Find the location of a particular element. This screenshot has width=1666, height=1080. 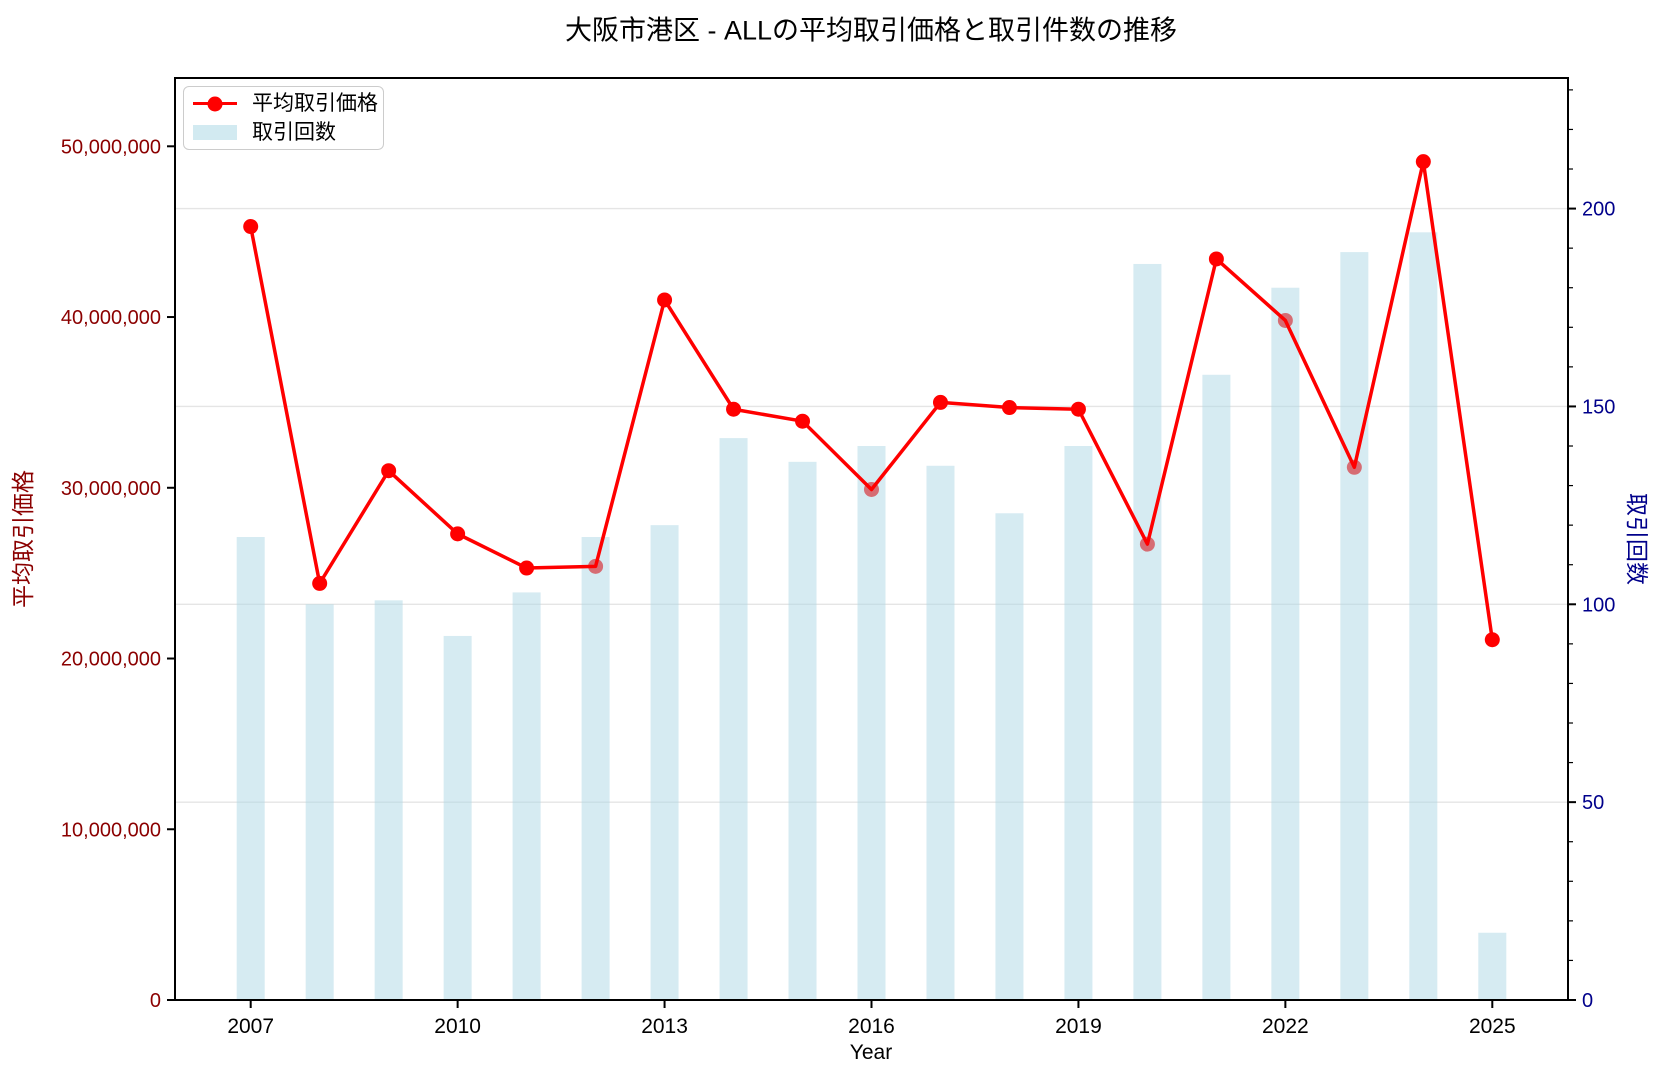

bar-2025 is located at coordinates (1492, 966).